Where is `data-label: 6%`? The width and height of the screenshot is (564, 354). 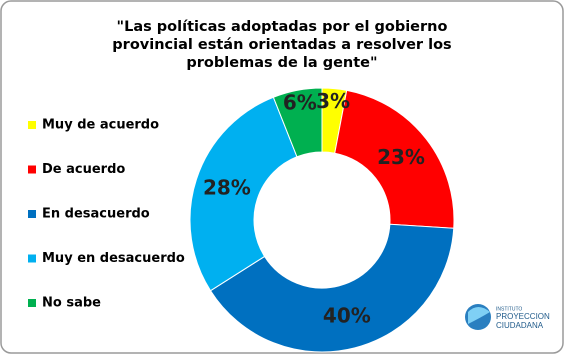
data-label: 6% is located at coordinates (300, 103).